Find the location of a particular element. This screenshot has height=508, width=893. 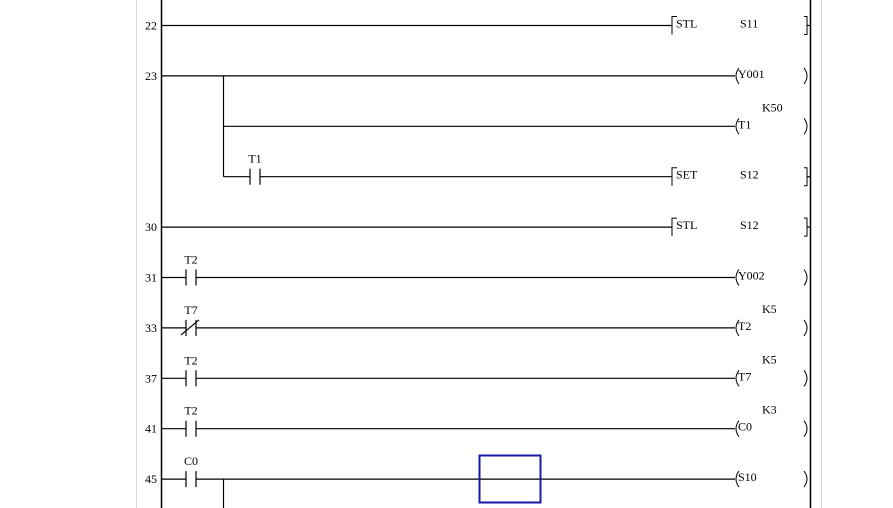

coil-constant: K3 is located at coordinates (769, 410).